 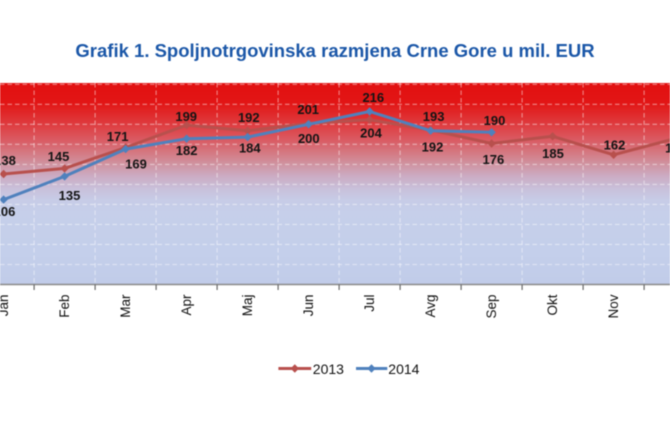 What do you see at coordinates (70, 195) in the screenshot?
I see `svg-text: 135` at bounding box center [70, 195].